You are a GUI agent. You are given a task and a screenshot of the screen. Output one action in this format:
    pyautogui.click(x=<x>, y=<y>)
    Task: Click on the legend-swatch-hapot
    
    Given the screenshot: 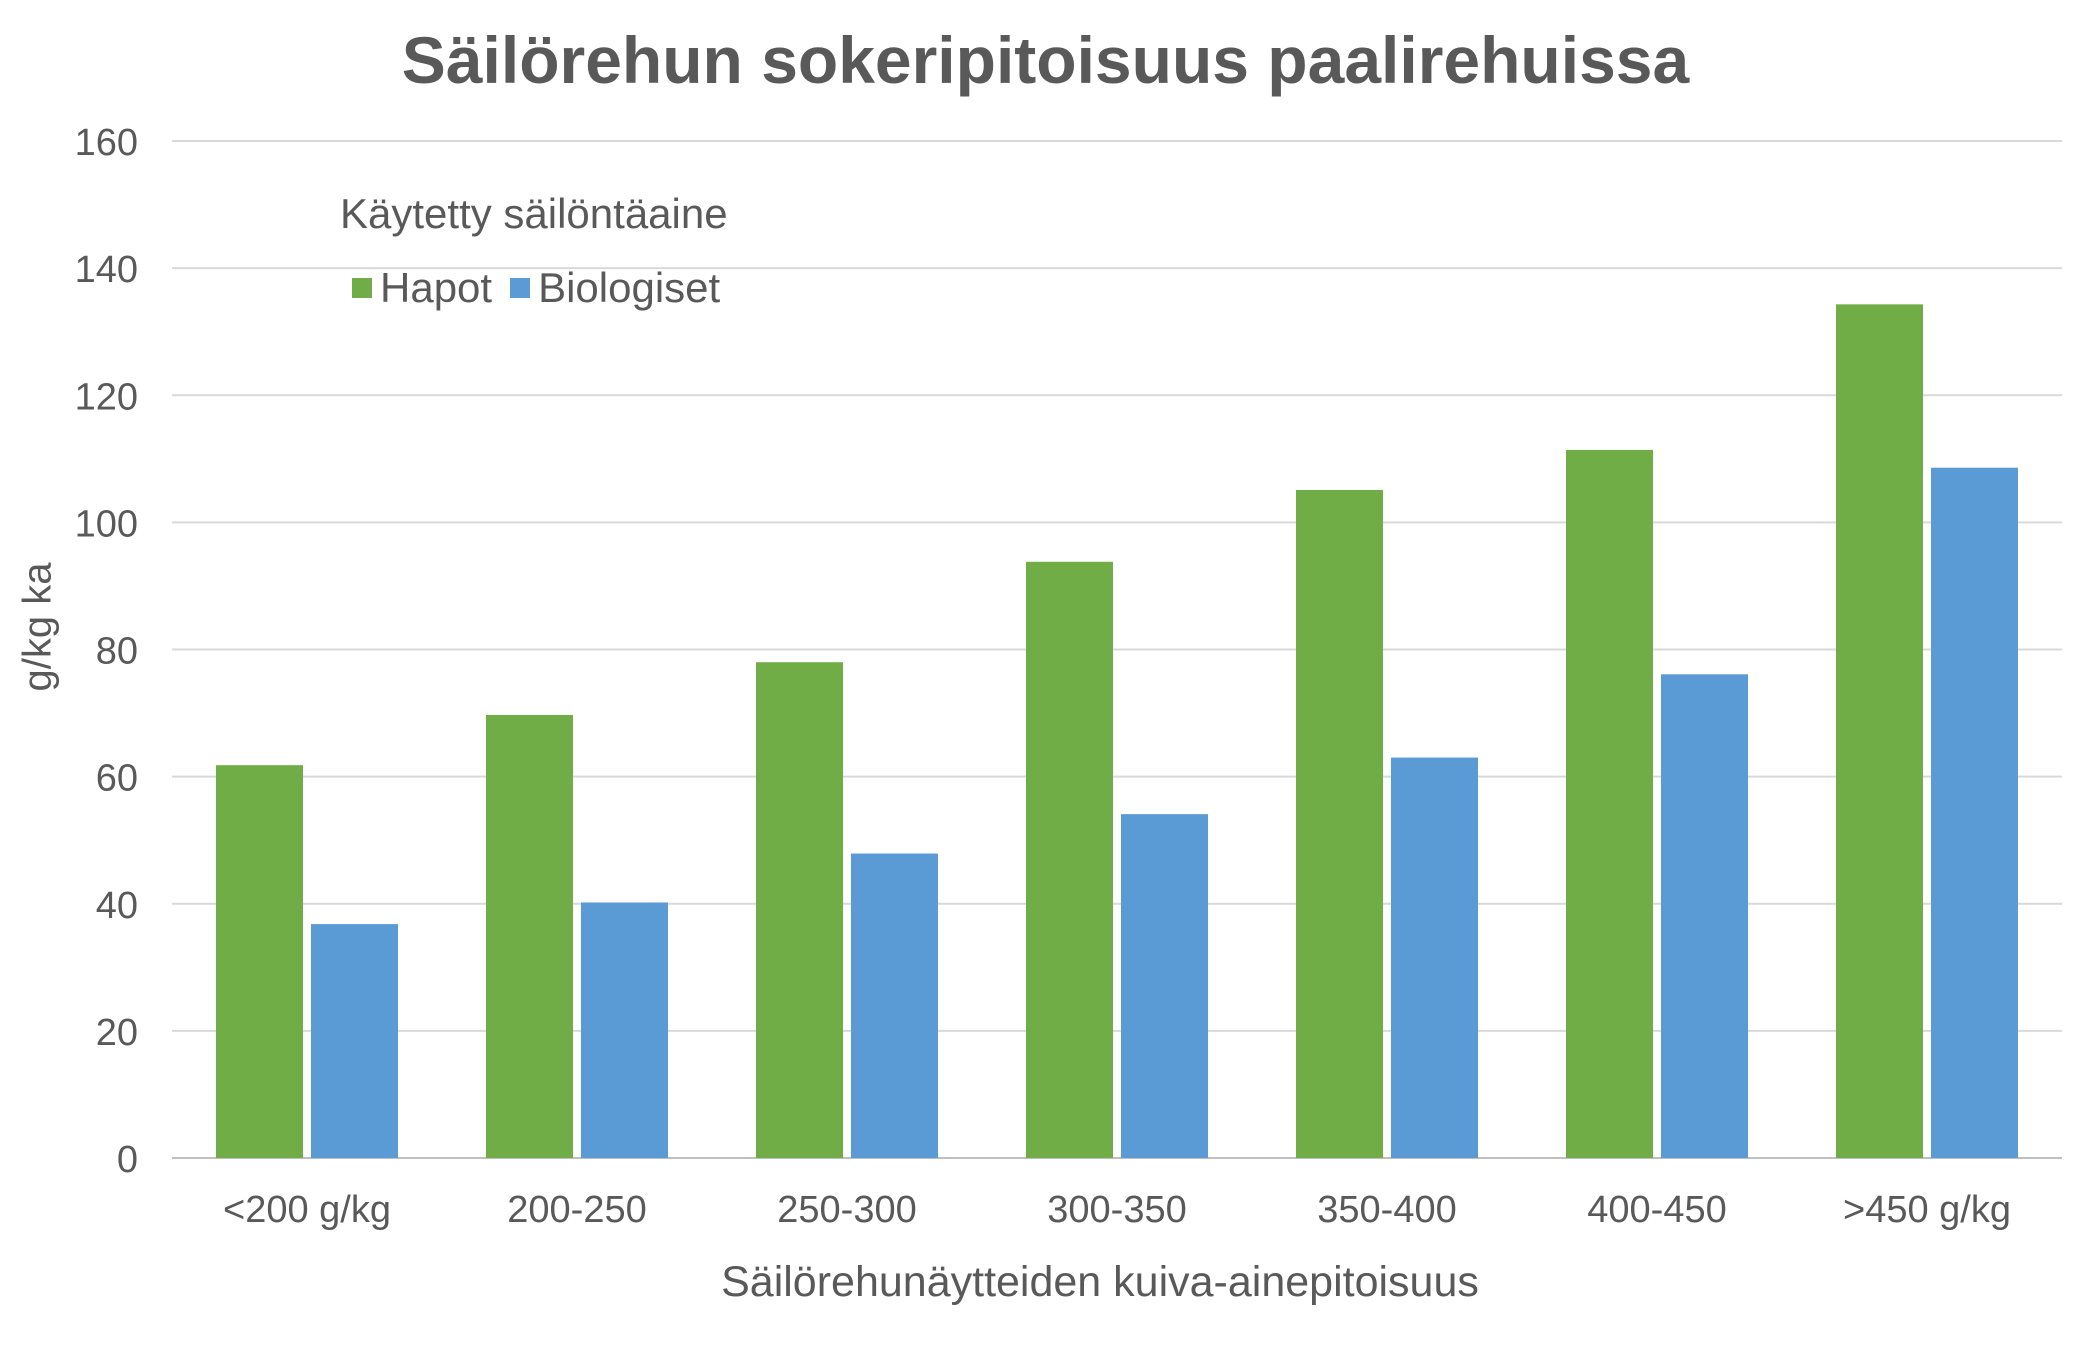 What is the action you would take?
    pyautogui.click(x=362, y=288)
    